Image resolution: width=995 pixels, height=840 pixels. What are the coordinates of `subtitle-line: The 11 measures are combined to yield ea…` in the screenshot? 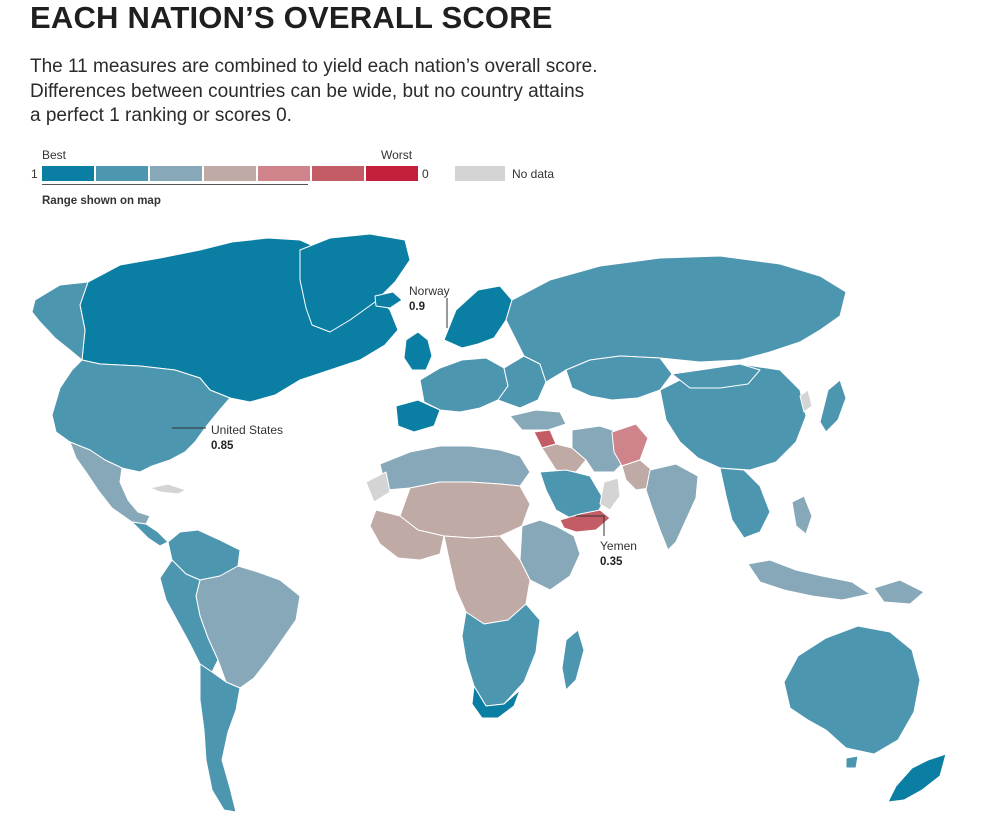 It's located at (314, 66).